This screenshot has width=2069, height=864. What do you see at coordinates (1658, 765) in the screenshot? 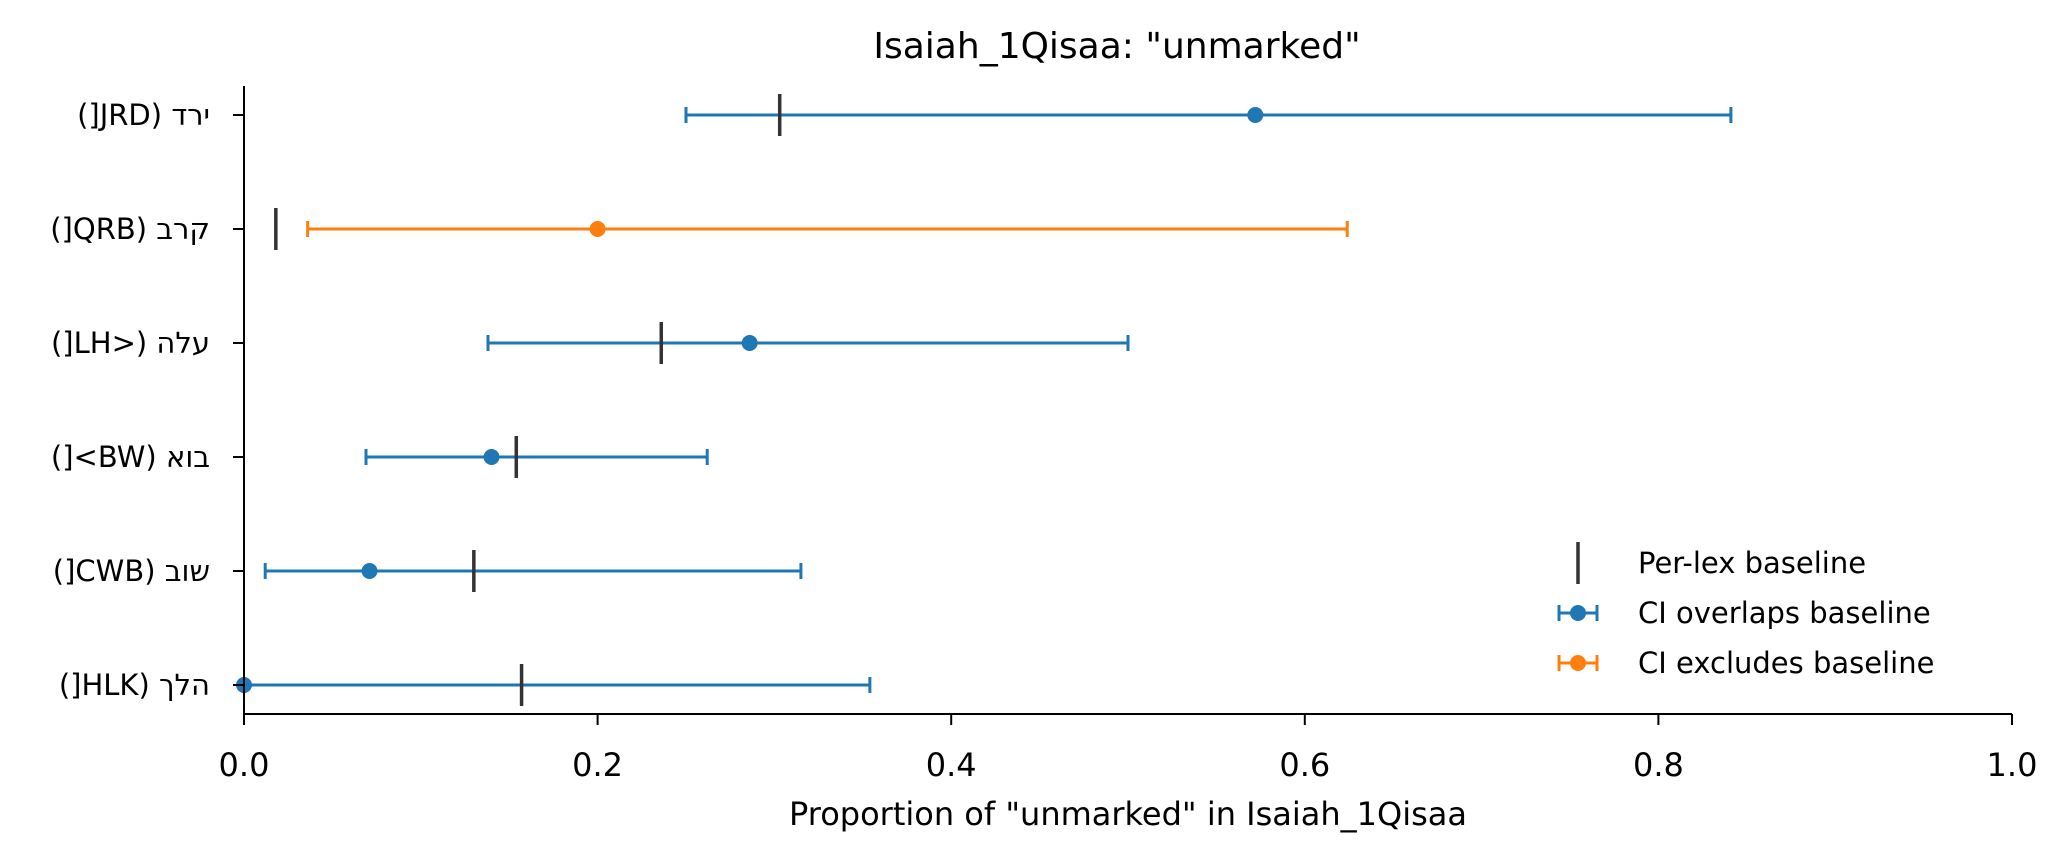
I see `x-tick-label: 0.8` at bounding box center [1658, 765].